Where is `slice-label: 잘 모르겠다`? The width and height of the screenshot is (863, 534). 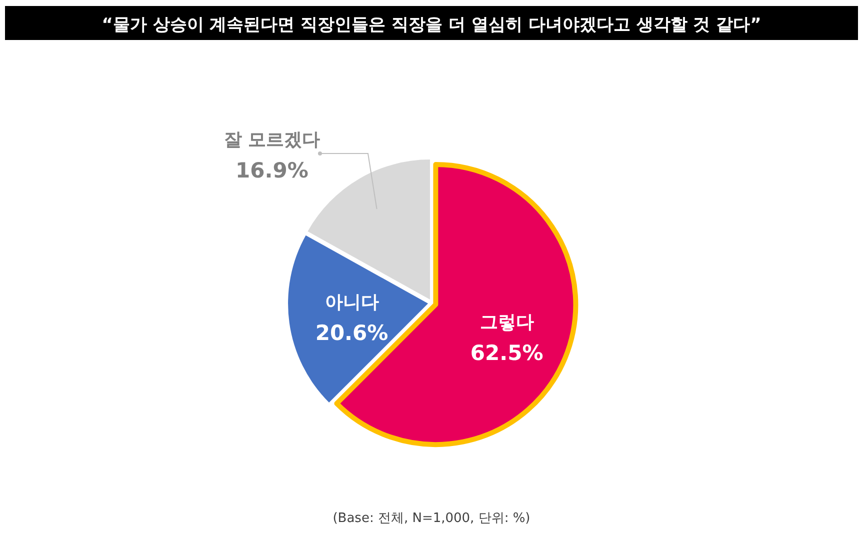 slice-label: 잘 모르겠다 is located at coordinates (272, 140).